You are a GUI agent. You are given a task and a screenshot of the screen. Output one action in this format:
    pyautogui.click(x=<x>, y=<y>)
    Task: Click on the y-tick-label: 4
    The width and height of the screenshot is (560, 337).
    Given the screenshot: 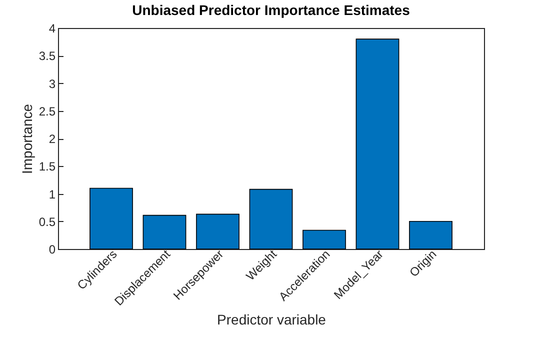 What is the action you would take?
    pyautogui.click(x=52, y=29)
    